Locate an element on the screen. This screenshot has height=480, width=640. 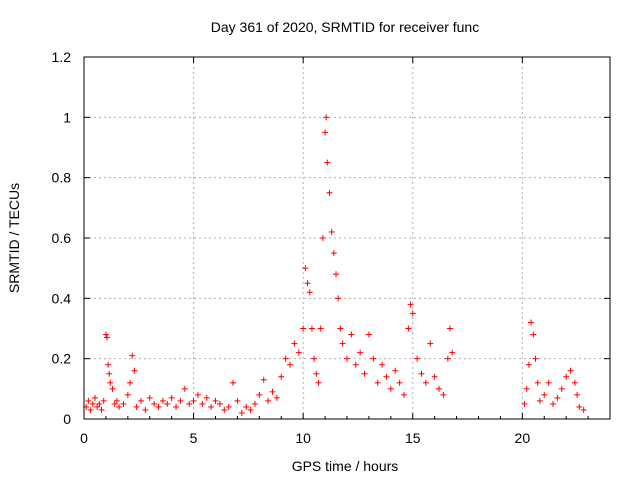
x-tick-label: 0 is located at coordinates (84, 438).